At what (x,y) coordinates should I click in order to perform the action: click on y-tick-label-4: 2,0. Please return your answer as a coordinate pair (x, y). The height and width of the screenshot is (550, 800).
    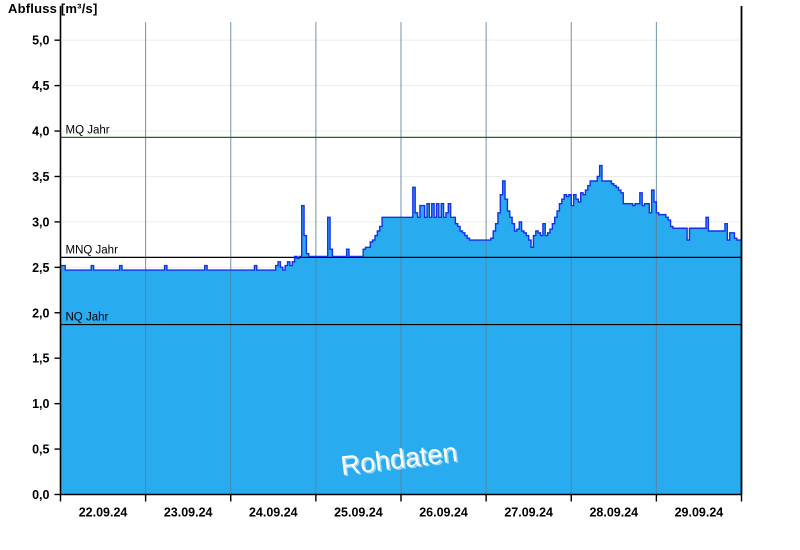
    Looking at the image, I should click on (40, 313).